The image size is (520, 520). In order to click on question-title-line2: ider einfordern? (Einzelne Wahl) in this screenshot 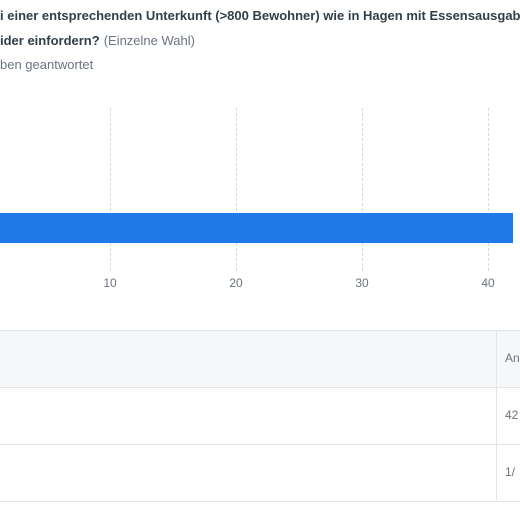, I will do `click(97, 40)`.